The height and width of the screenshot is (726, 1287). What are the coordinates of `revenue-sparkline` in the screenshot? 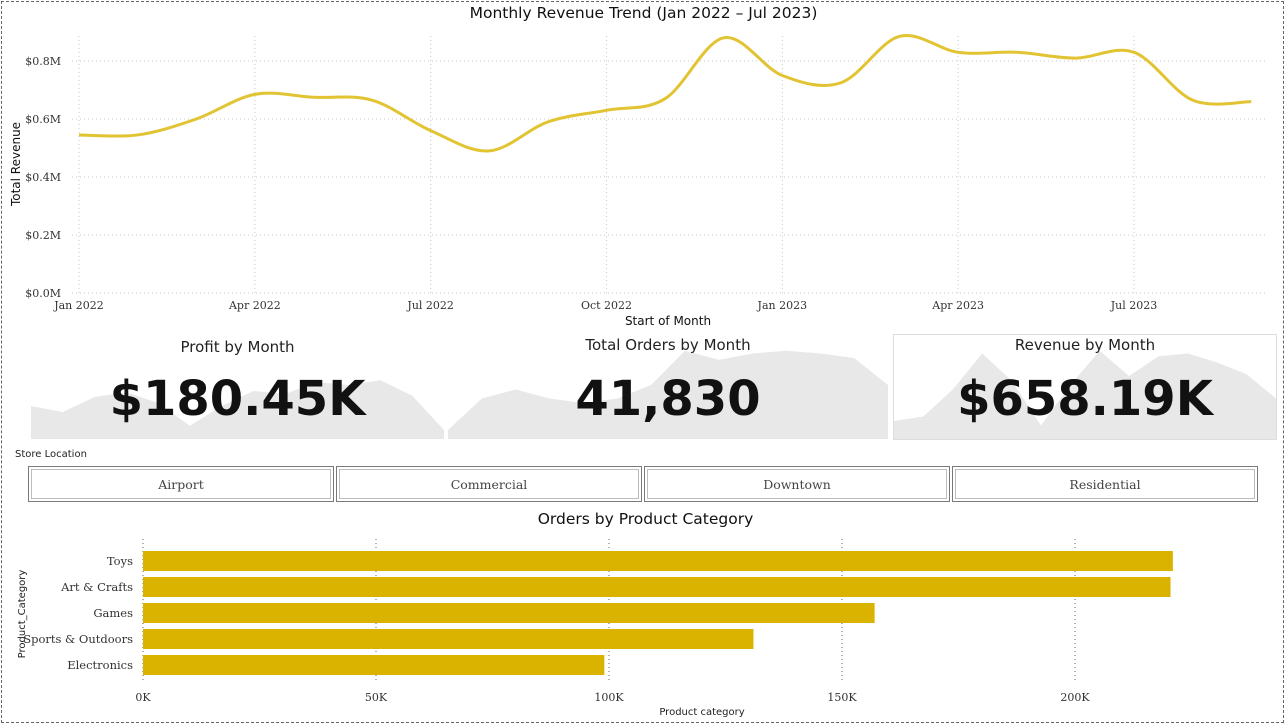 It's located at (1085, 394).